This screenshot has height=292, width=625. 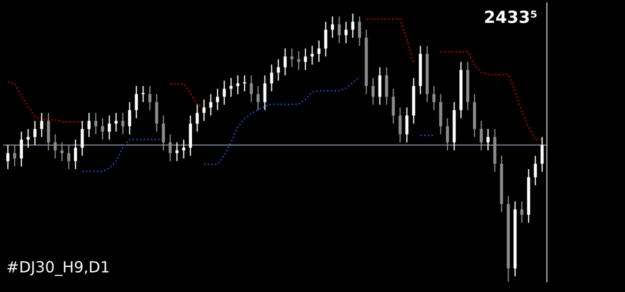 I want to click on annotation: #DJ30_H9,D1, so click(x=58, y=268).